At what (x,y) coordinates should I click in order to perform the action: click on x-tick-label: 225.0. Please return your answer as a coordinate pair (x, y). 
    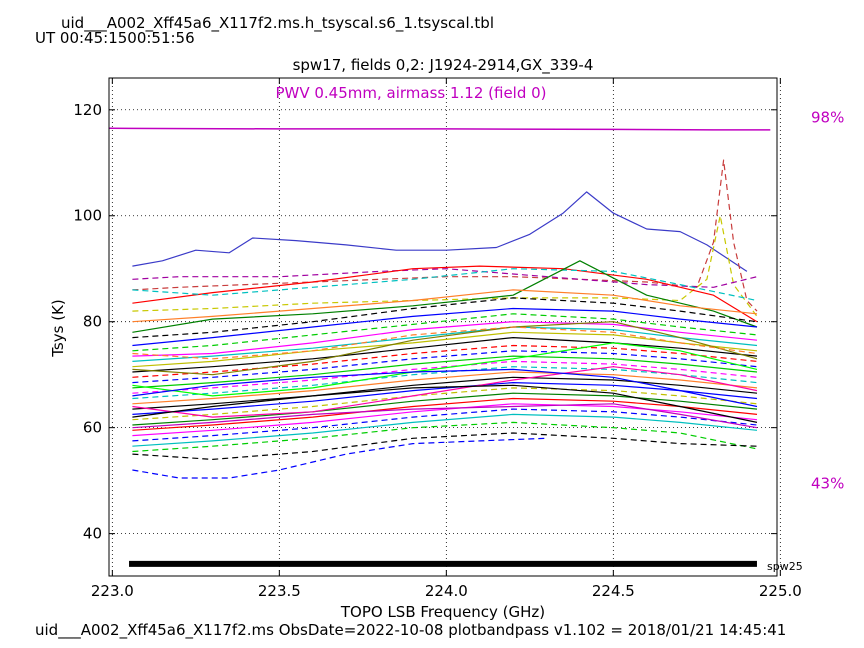
    Looking at the image, I should click on (780, 591).